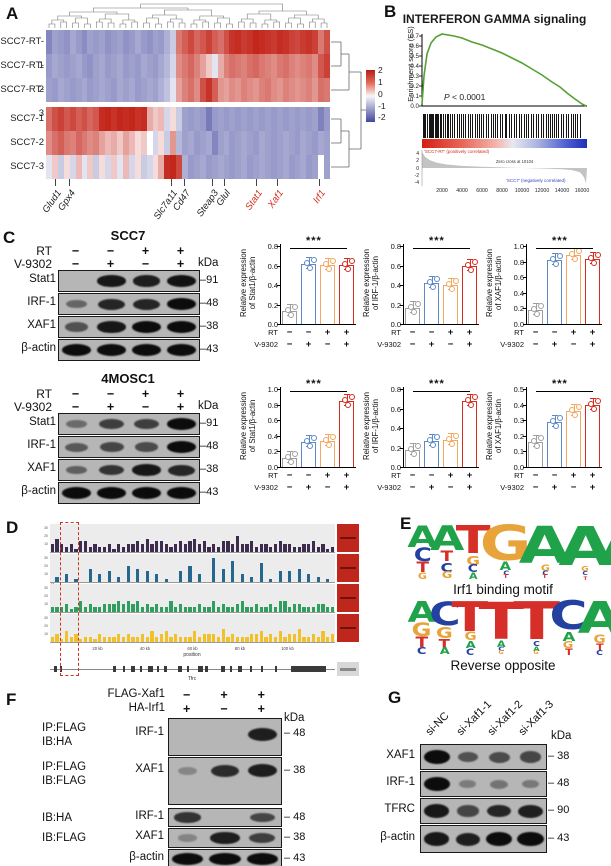  I want to click on cell-line-title: 4MOSC1, so click(128, 378).